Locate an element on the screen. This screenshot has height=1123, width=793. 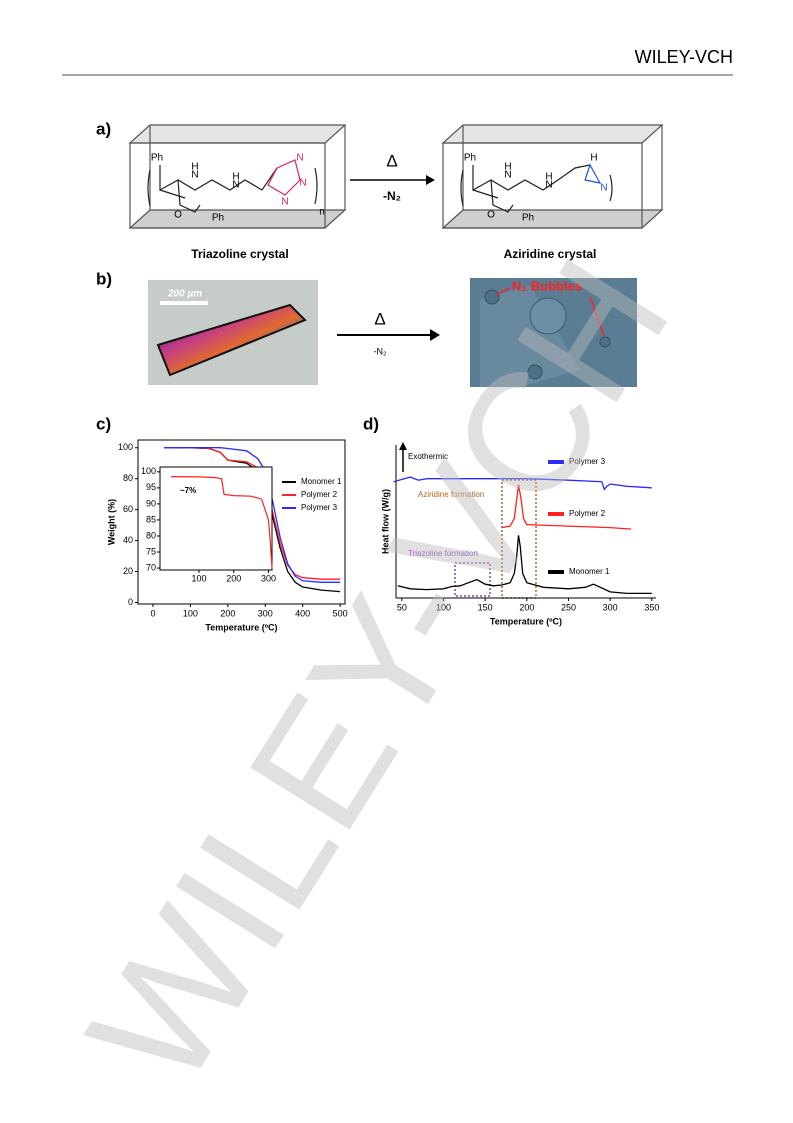
bubble-annotation: N₂ Bubbles is located at coordinates (547, 285).